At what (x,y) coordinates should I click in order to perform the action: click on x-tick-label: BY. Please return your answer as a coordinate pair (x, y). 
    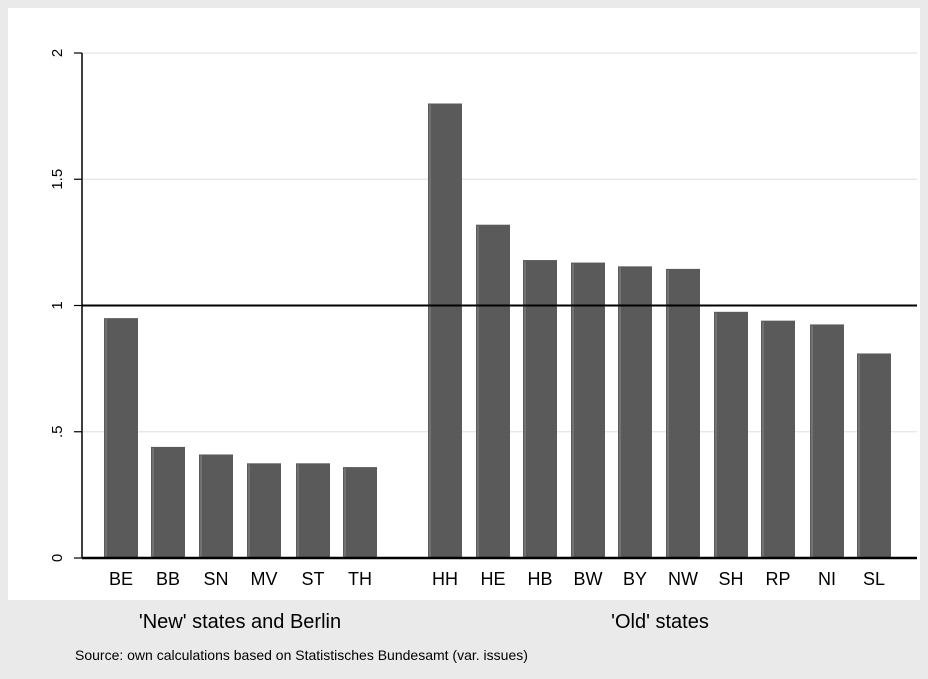
    Looking at the image, I should click on (635, 579).